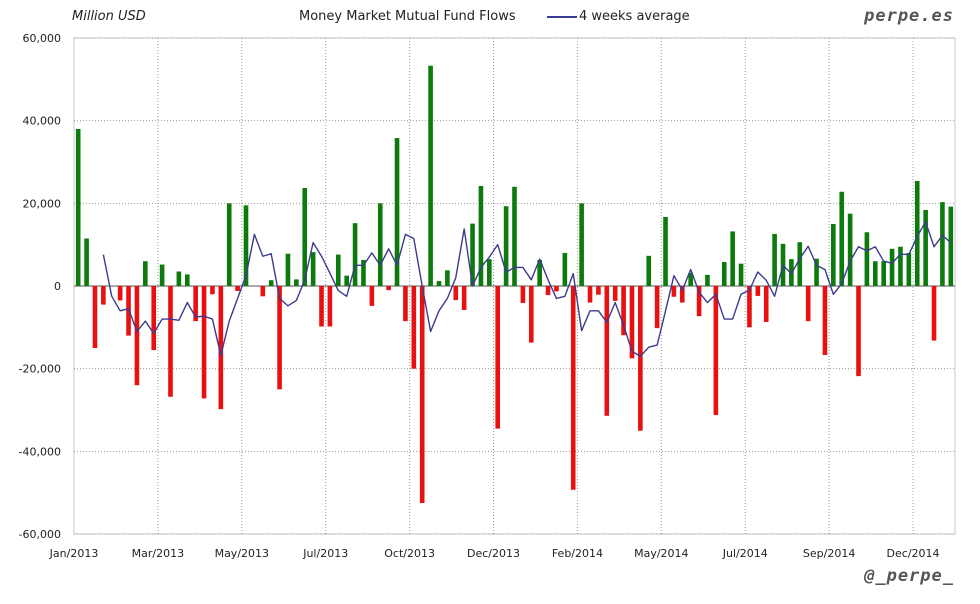 This screenshot has height=604, width=980. I want to click on legend-label: 4 weeks average, so click(634, 16).